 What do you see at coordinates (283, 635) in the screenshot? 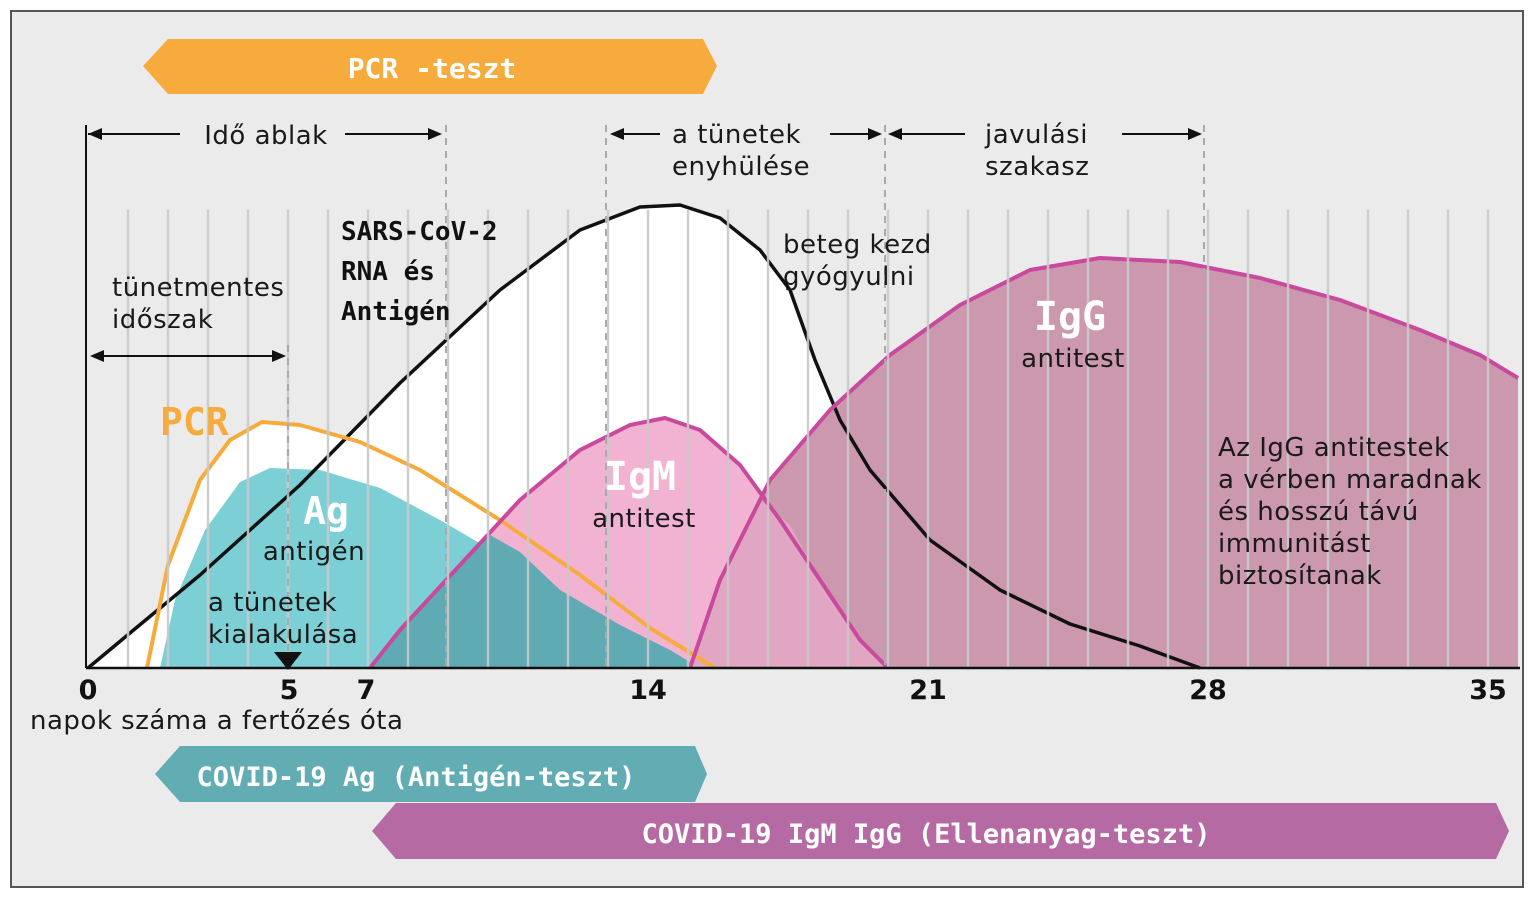
I see `symptom-onset-label-2: kialakulása` at bounding box center [283, 635].